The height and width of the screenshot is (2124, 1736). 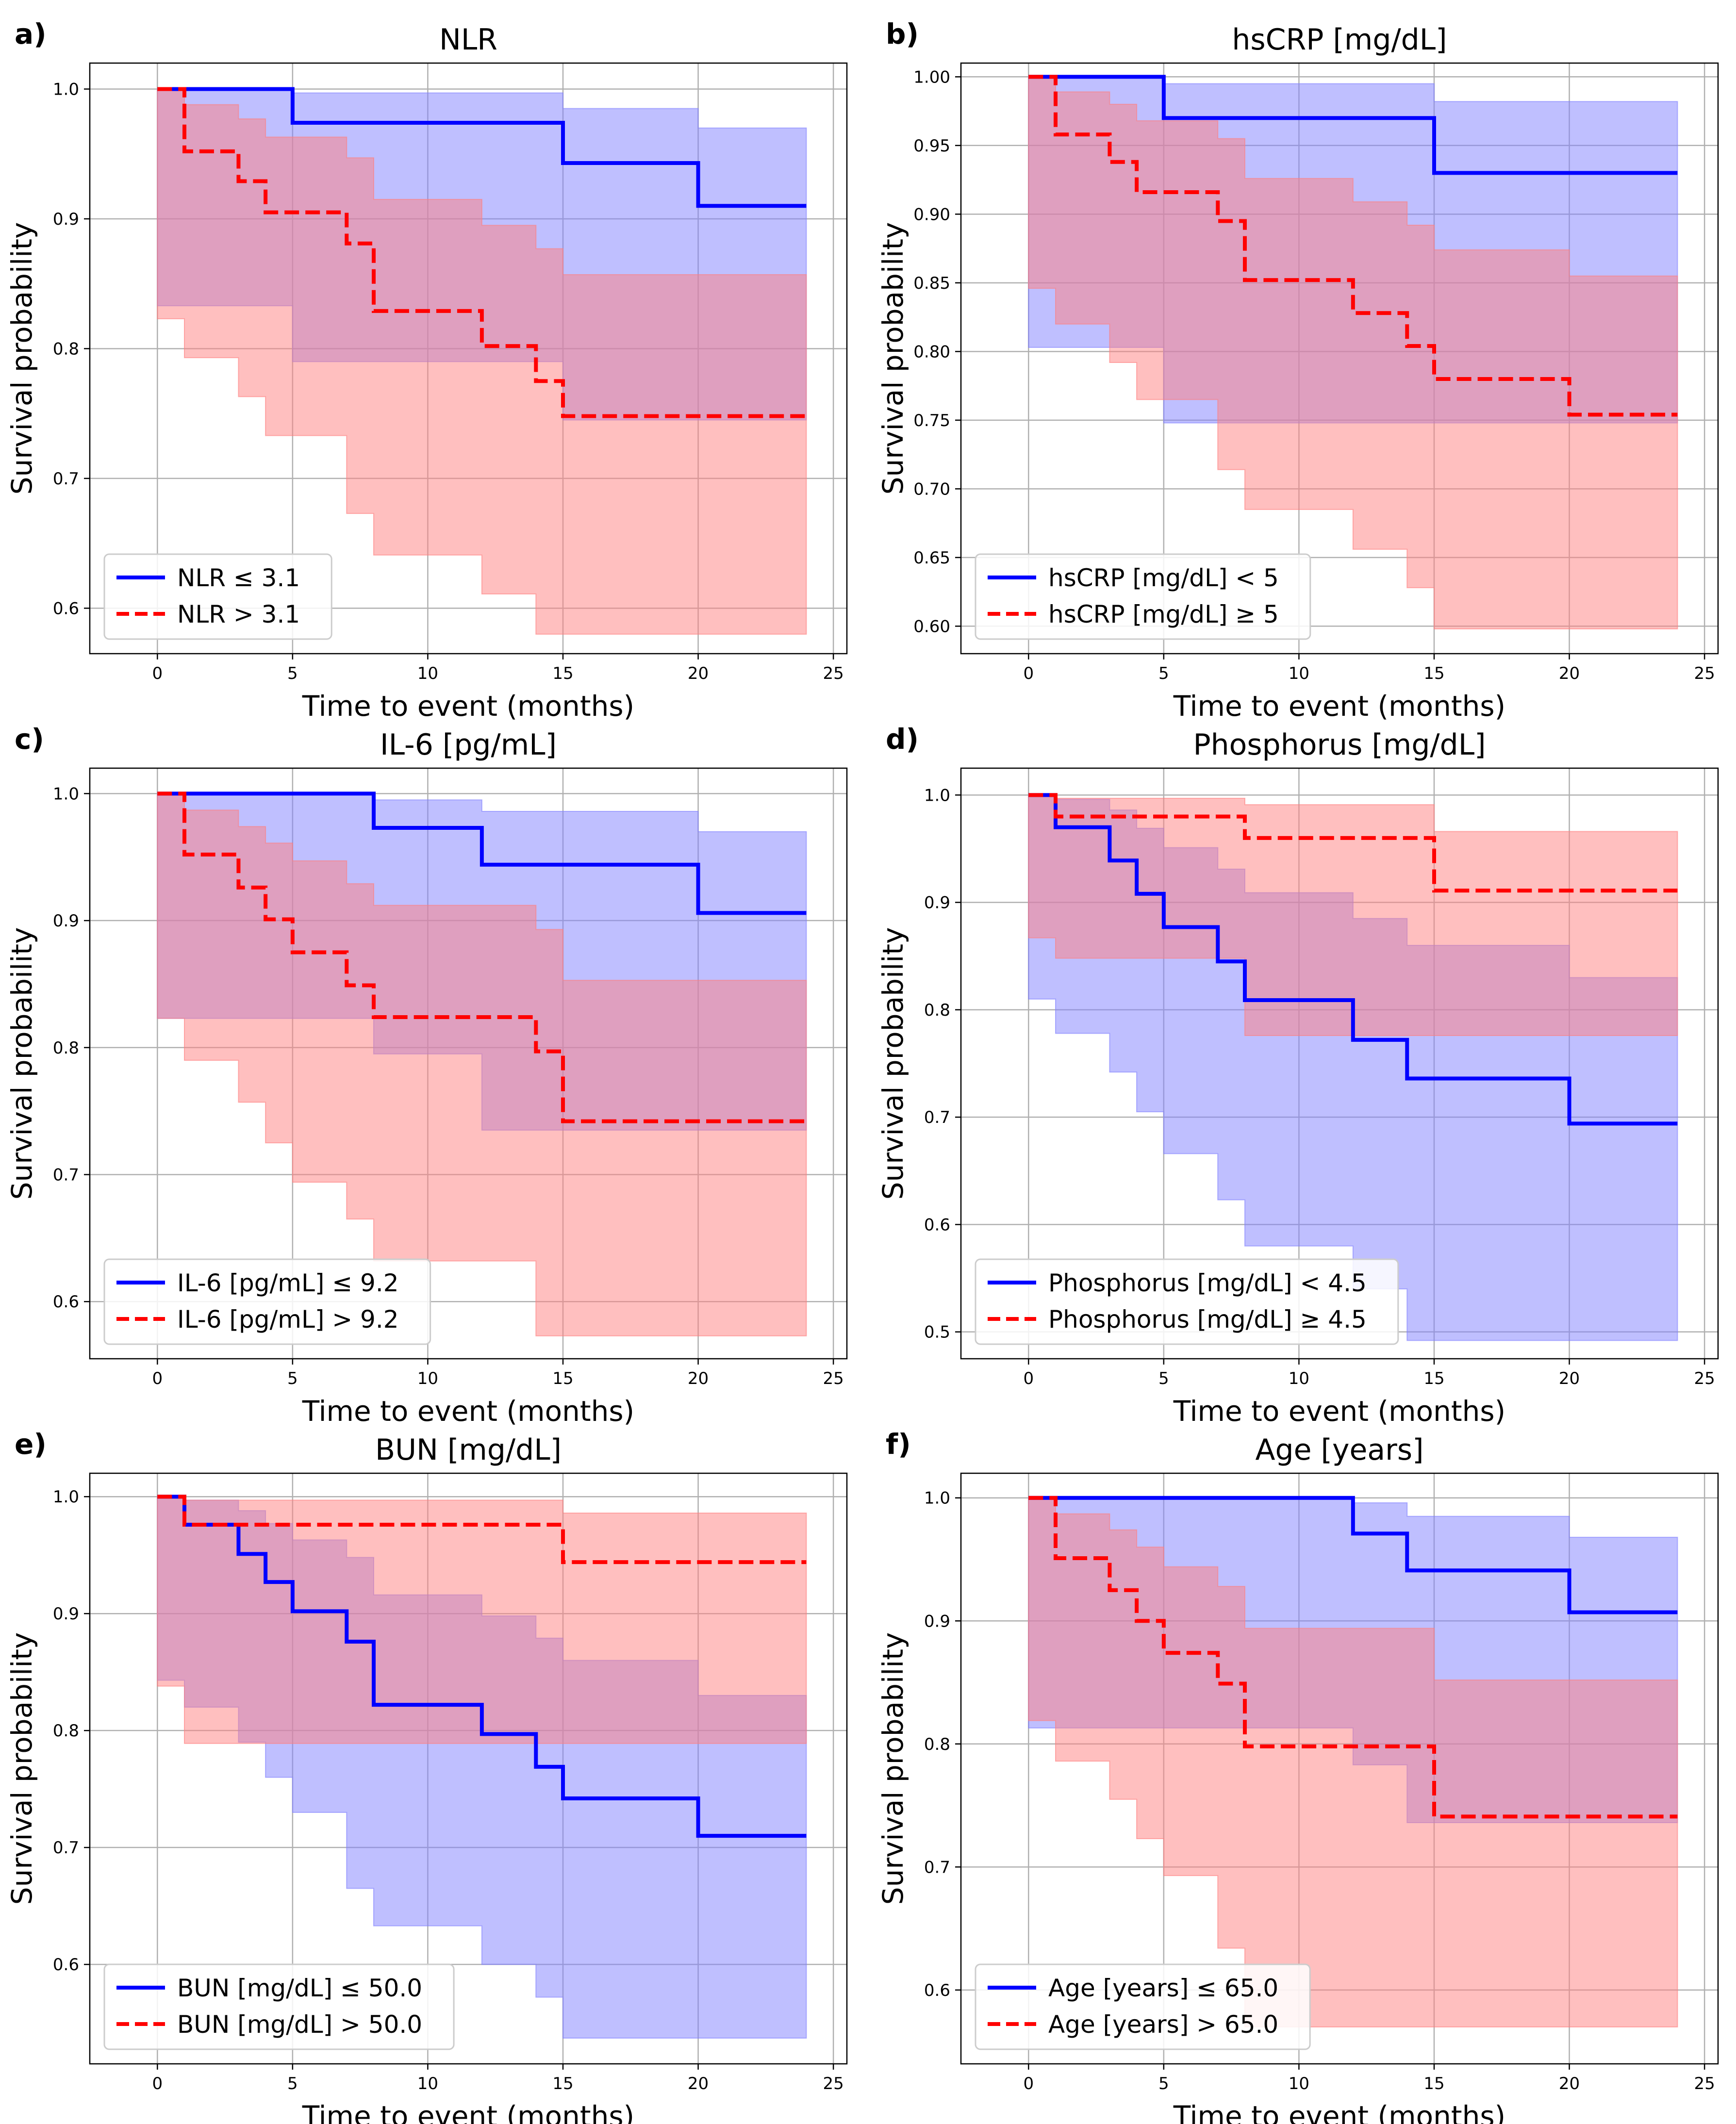 What do you see at coordinates (238, 578) in the screenshot?
I see `legend-label-group-low: NLR ≤ 3.1` at bounding box center [238, 578].